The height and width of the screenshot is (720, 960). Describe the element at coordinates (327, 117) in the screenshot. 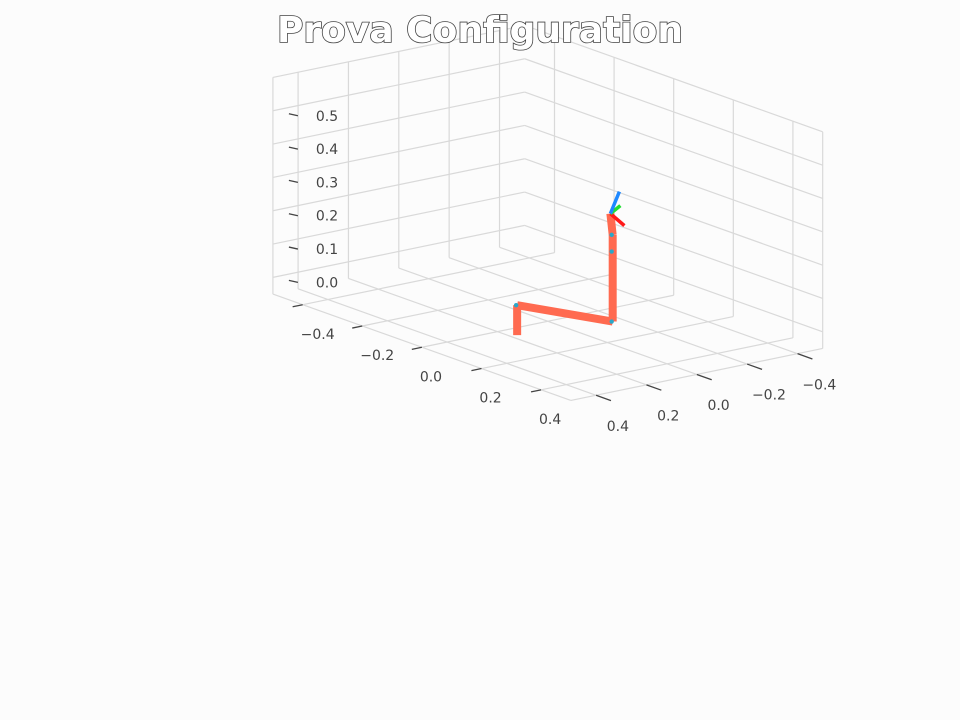

I see `z-tick-label: 0.5` at that location.